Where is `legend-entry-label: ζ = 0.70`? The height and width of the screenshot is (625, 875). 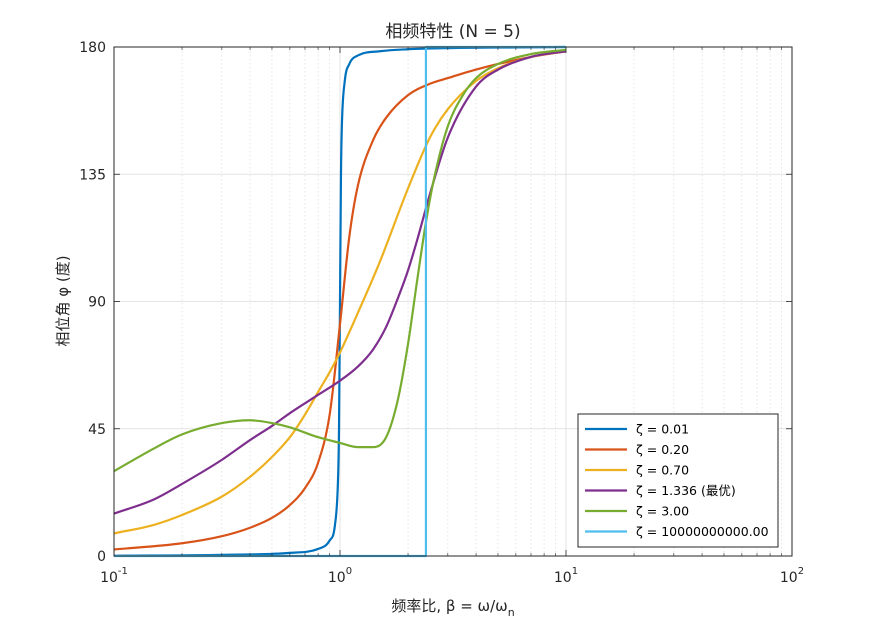
legend-entry-label: ζ = 0.70 is located at coordinates (662, 470).